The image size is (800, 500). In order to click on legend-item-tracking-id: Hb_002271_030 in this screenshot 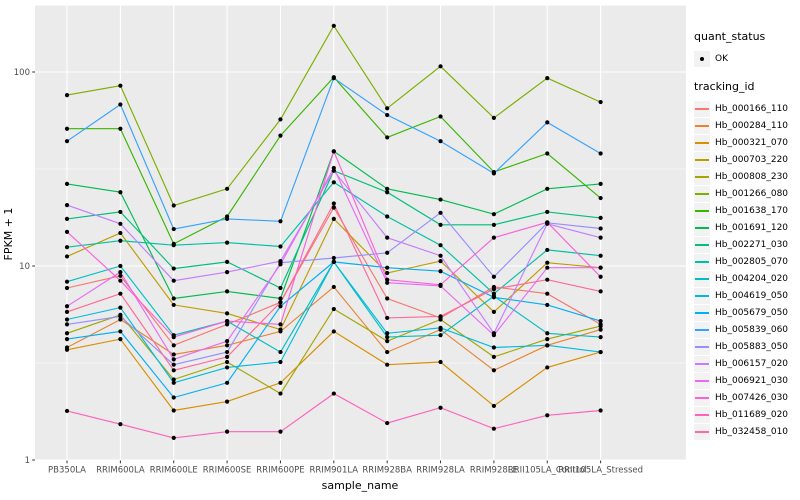, I will do `click(746, 244)`.